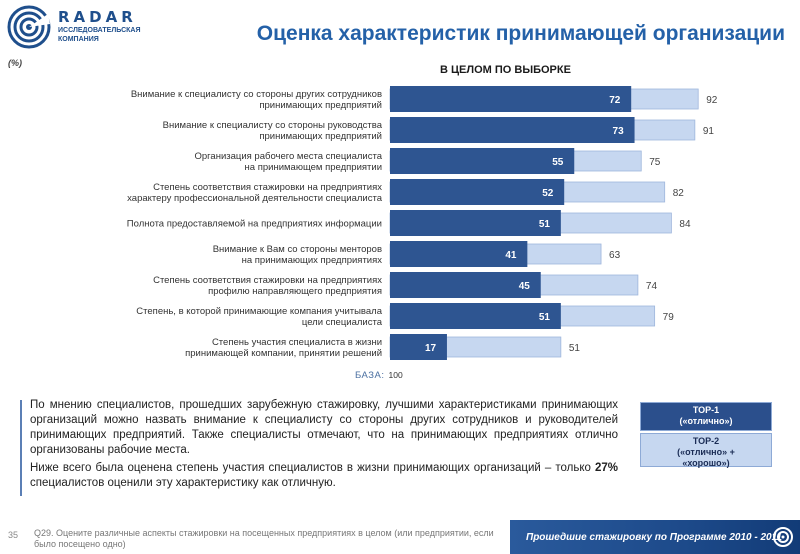 This screenshot has width=800, height=554. I want to click on logo-name: RADAR, so click(97, 17).